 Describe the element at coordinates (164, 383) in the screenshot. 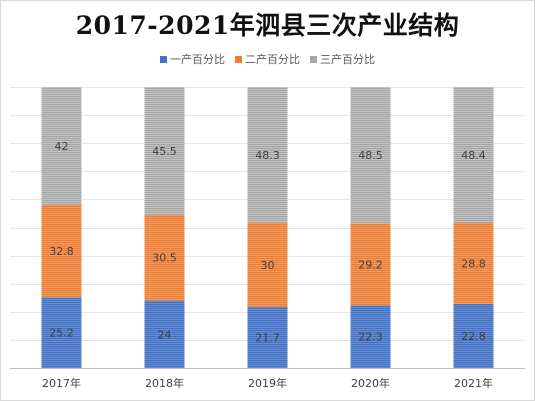

I see `x-tick-label: 2018年` at that location.